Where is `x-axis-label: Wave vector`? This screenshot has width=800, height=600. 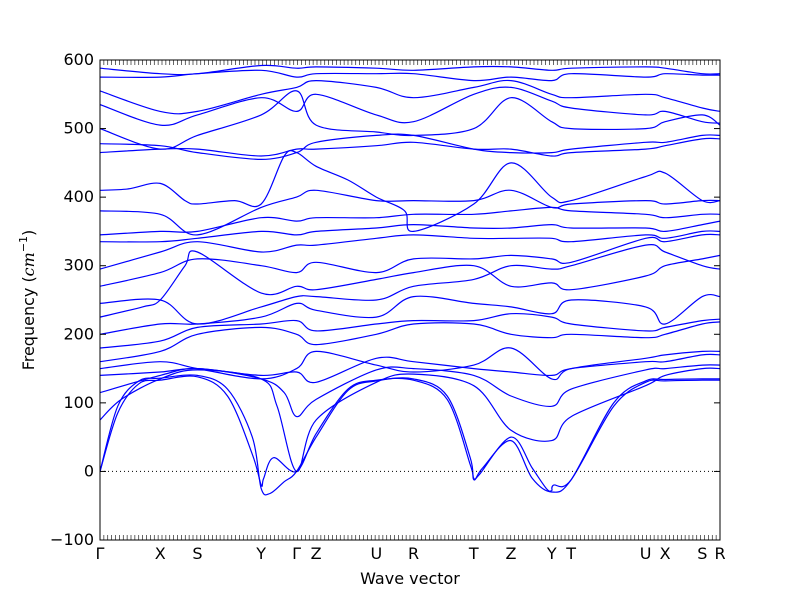 x-axis-label: Wave vector is located at coordinates (410, 578).